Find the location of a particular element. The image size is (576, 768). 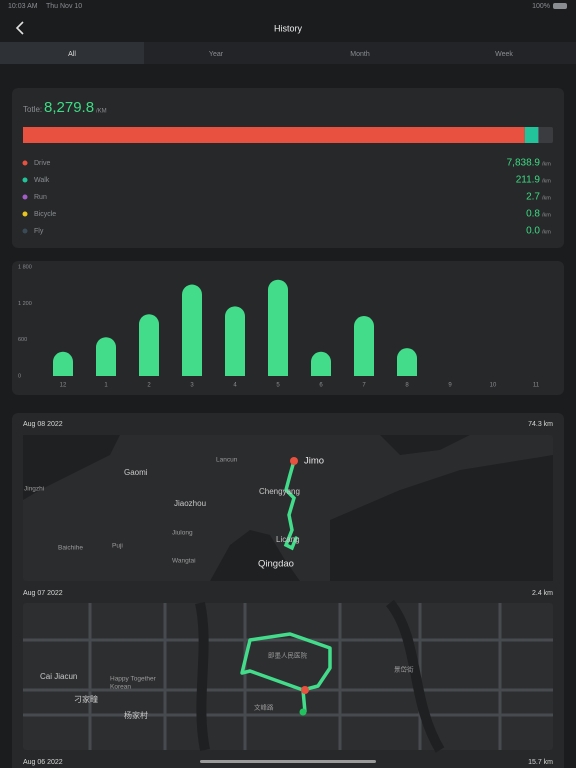

item-value: 7,838.9 is located at coordinates (524, 163).